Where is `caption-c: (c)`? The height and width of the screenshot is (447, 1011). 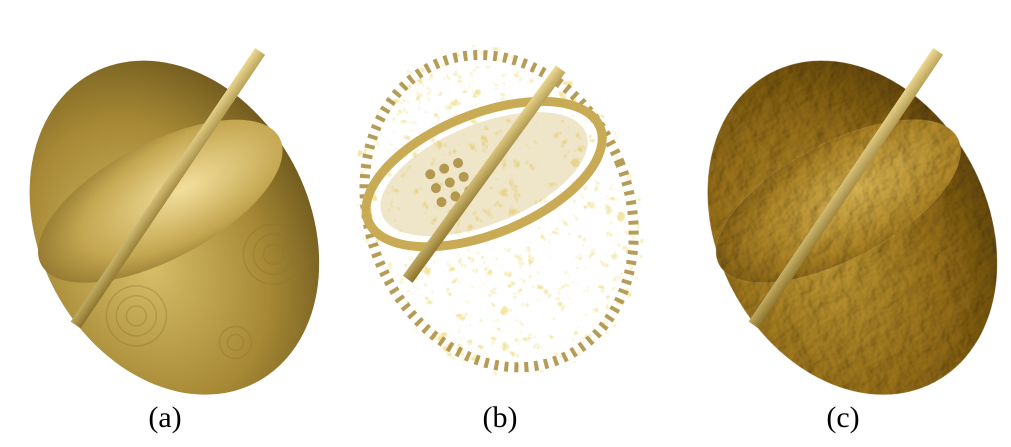
caption-c: (c) is located at coordinates (843, 417).